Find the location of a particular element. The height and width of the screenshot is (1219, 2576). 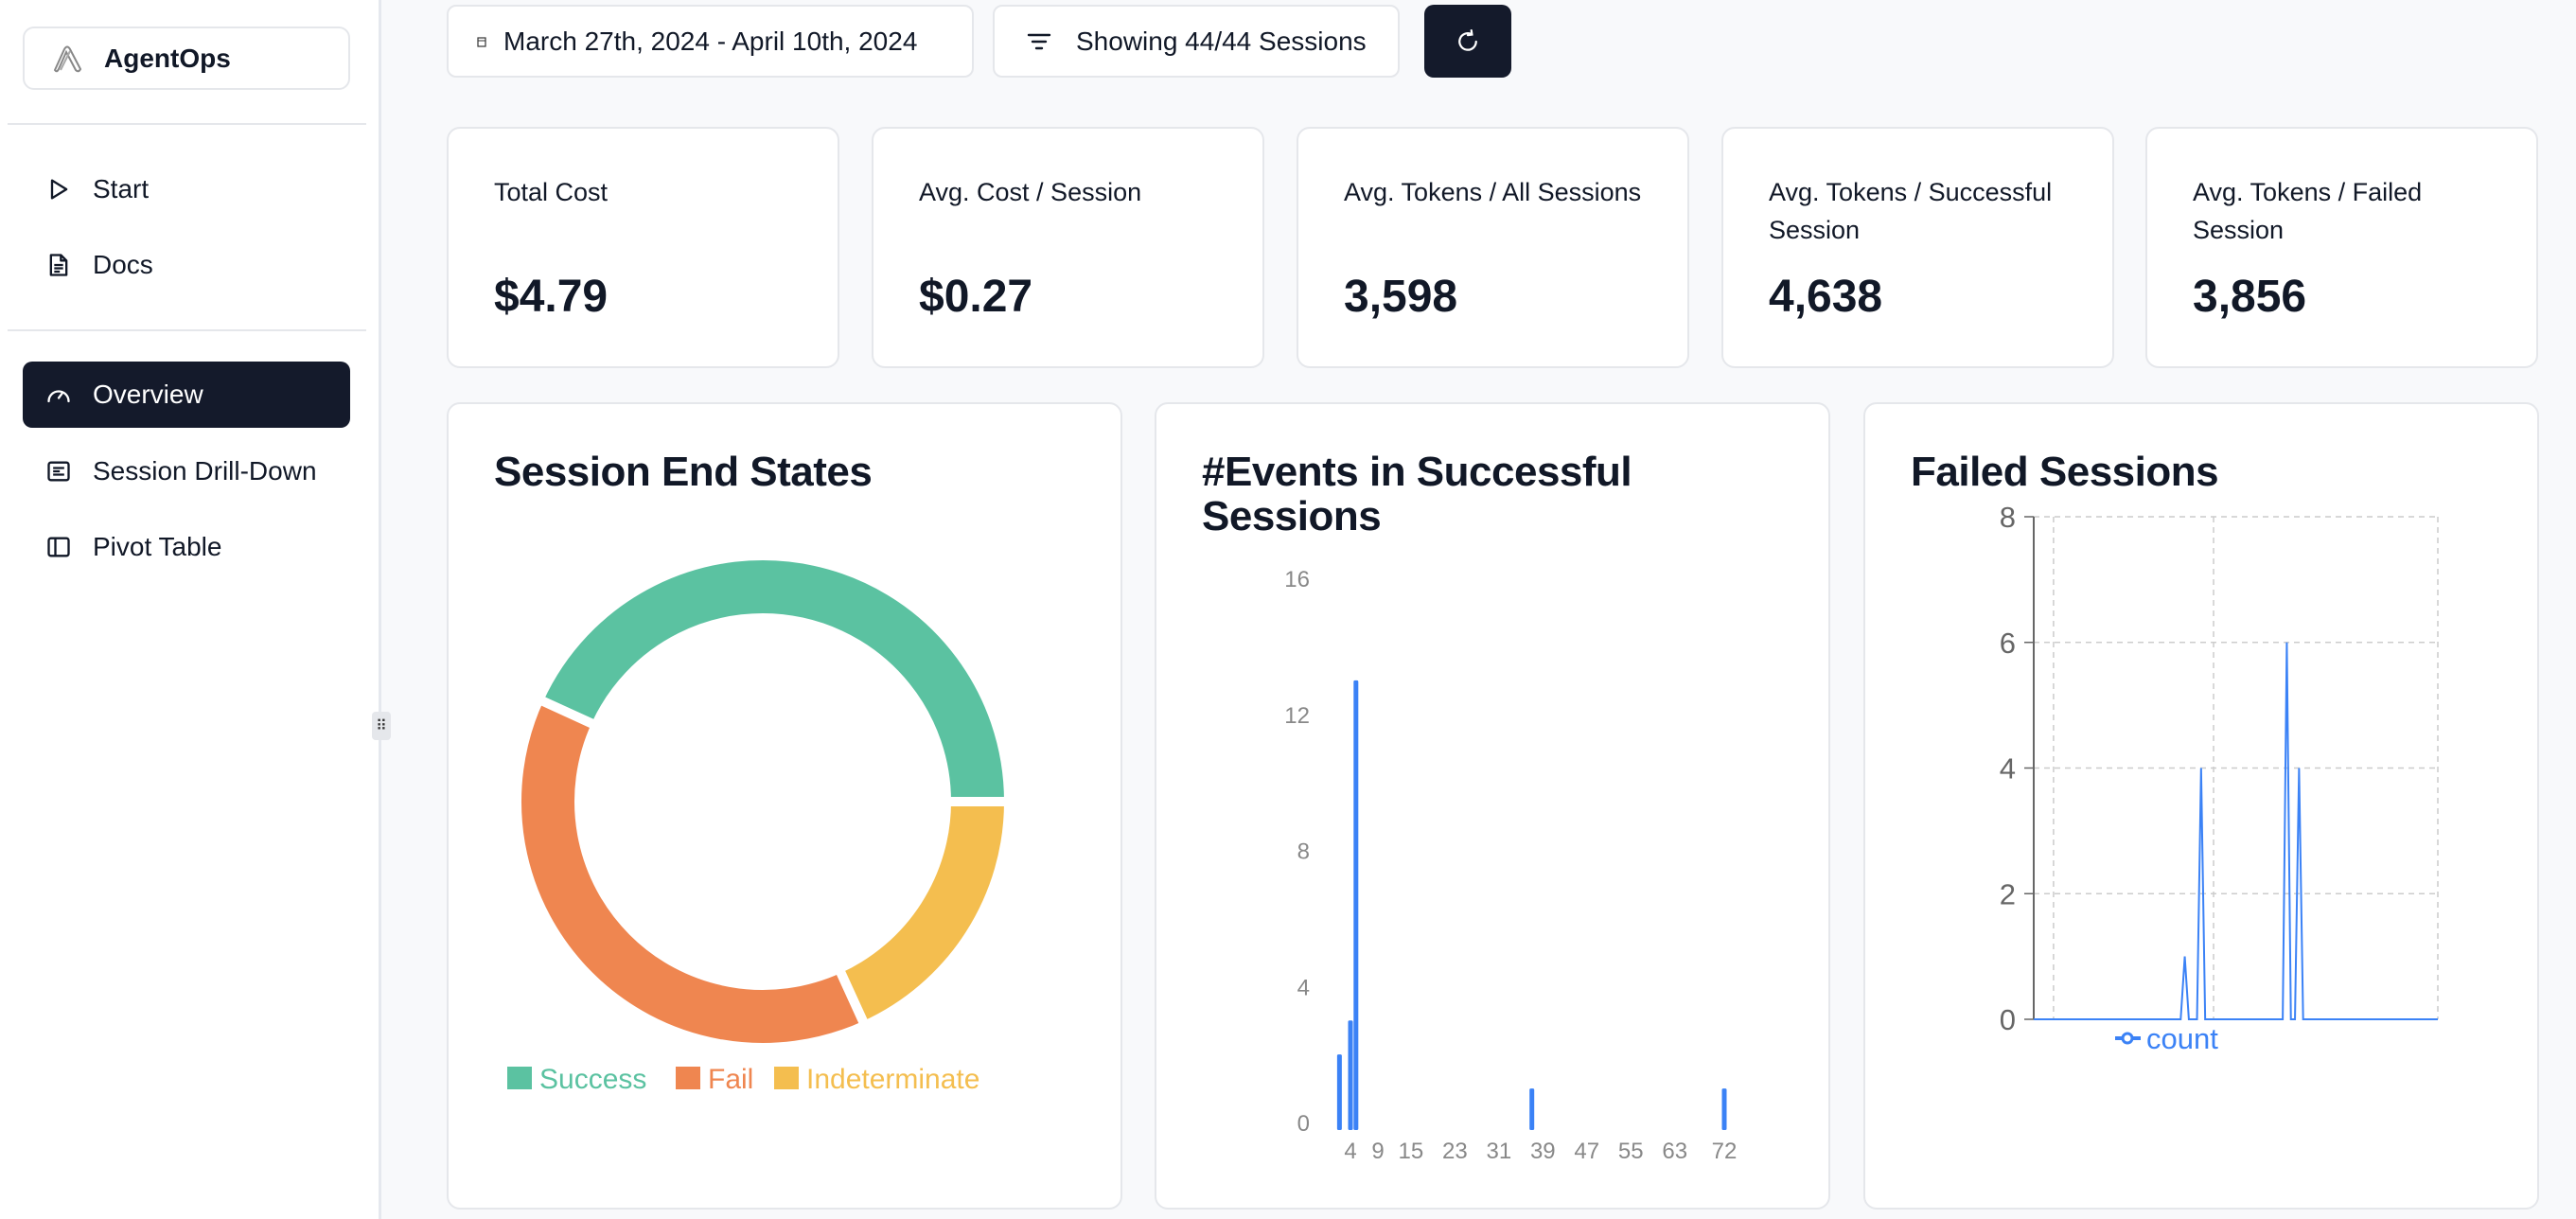

stat-value: 4,638 is located at coordinates (1826, 297).